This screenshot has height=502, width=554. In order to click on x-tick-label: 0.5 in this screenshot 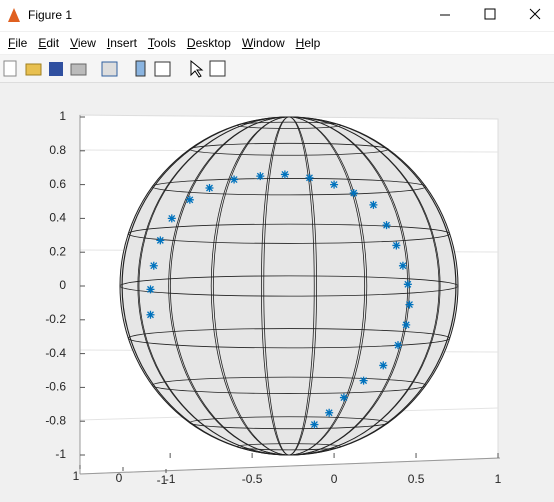, I will do `click(416, 479)`.